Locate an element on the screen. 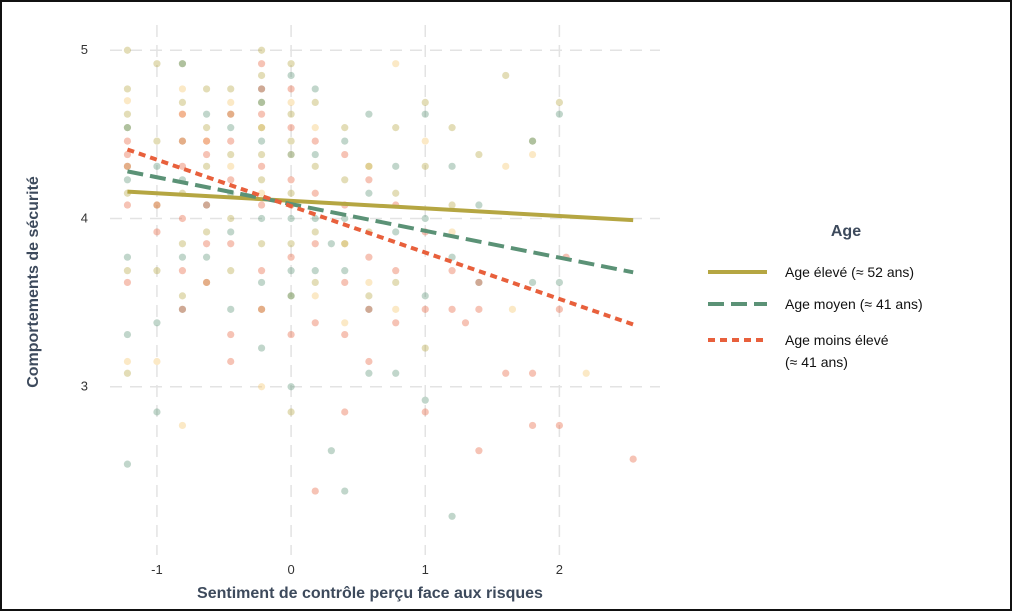  y-tick-labels: 3 4 5 is located at coordinates (84, 218).